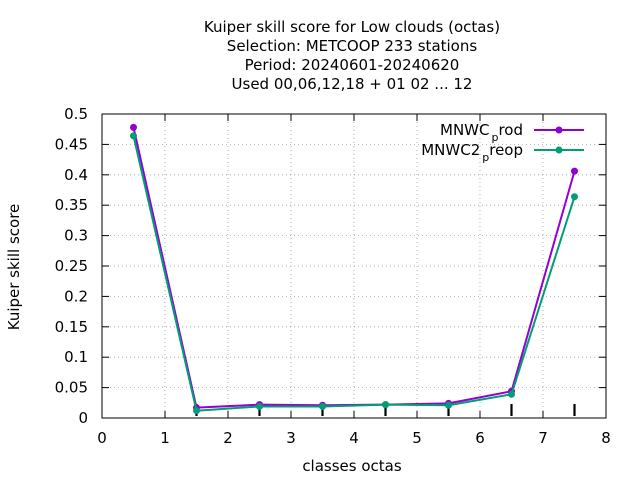  What do you see at coordinates (83, 418) in the screenshot?
I see `y-tick-label: 0` at bounding box center [83, 418].